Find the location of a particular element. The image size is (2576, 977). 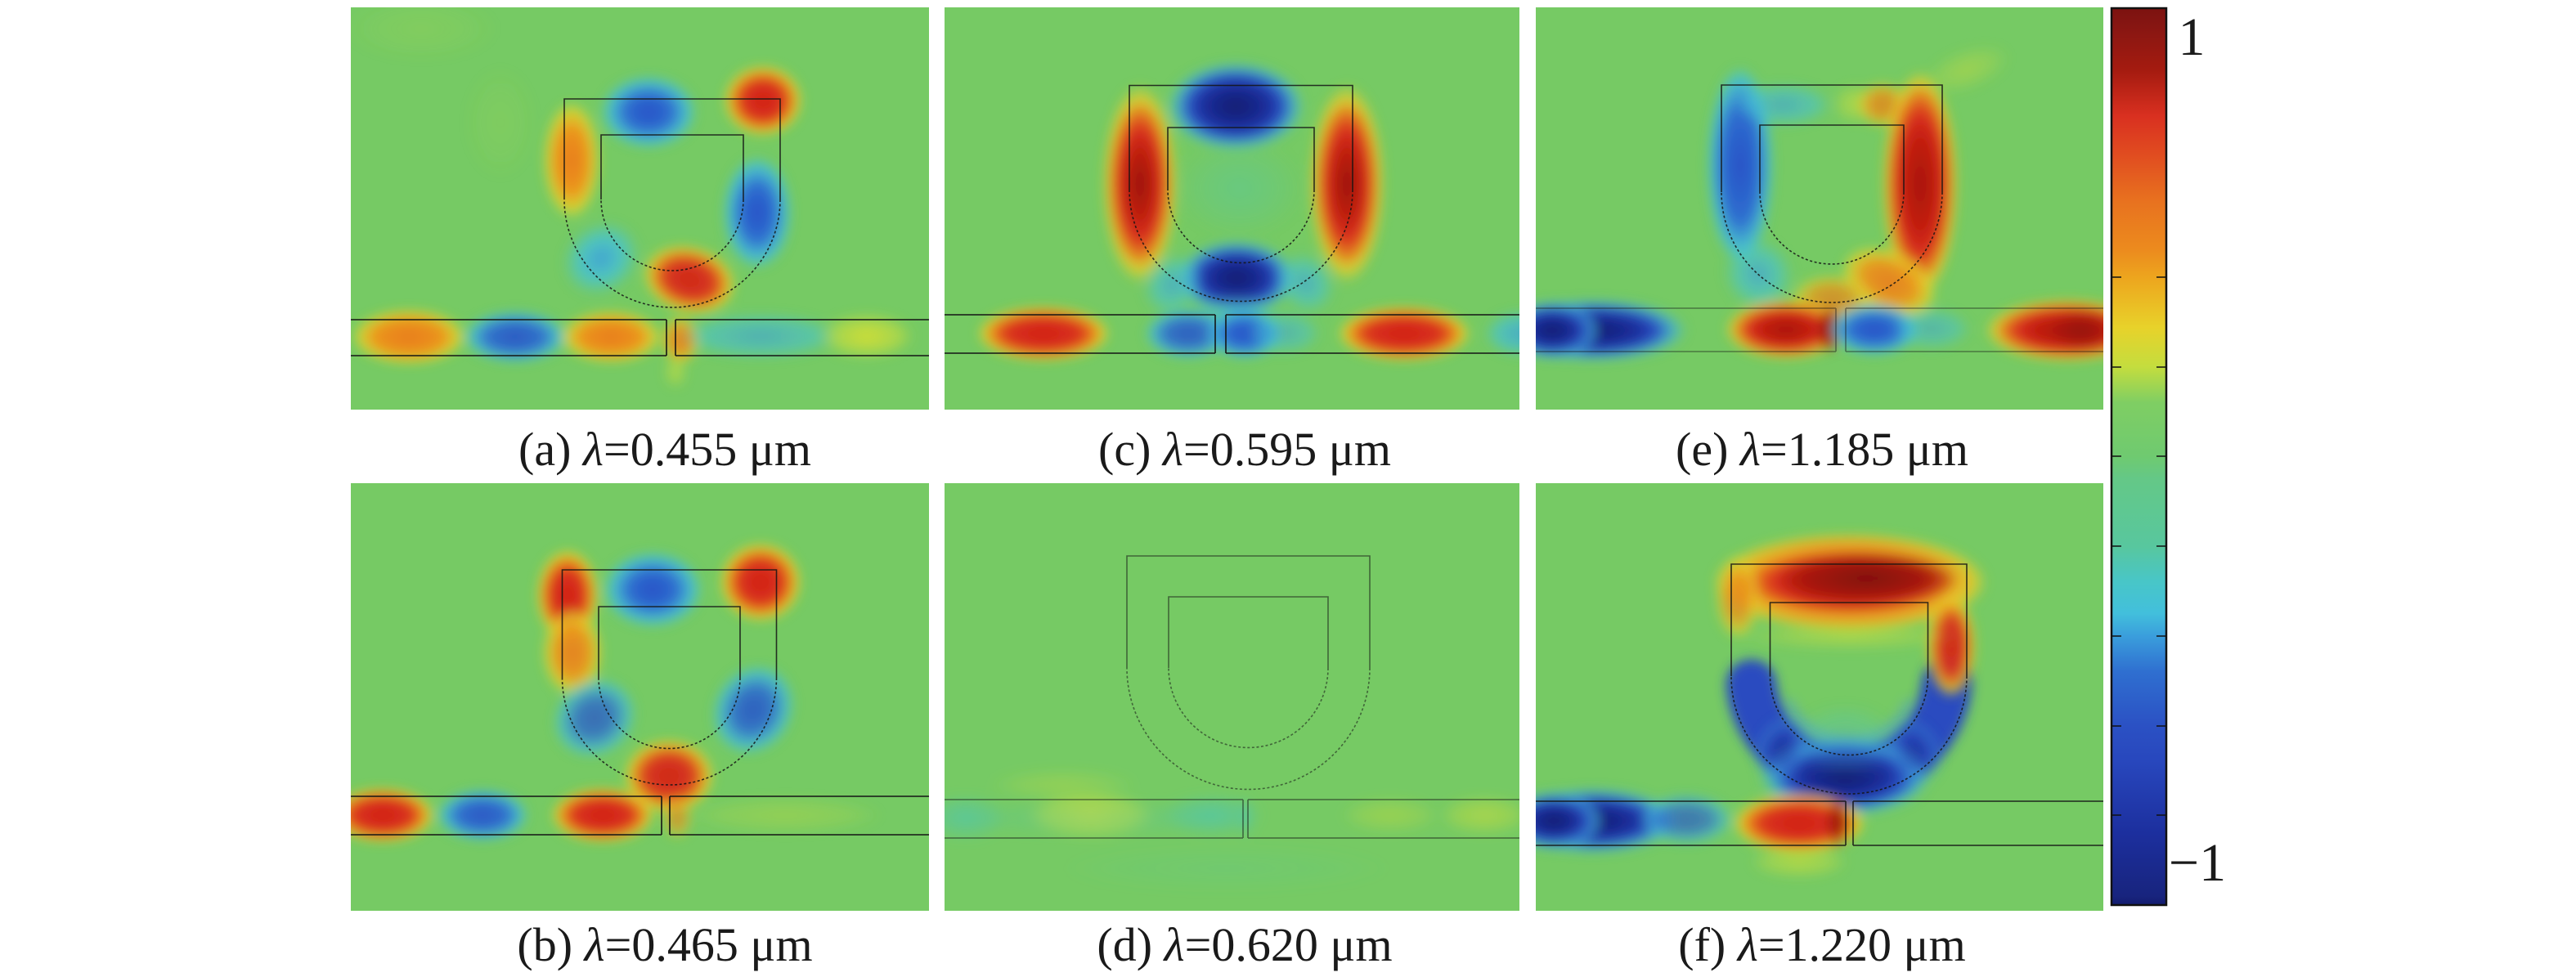

svg-text: 1 is located at coordinates (2192, 37).